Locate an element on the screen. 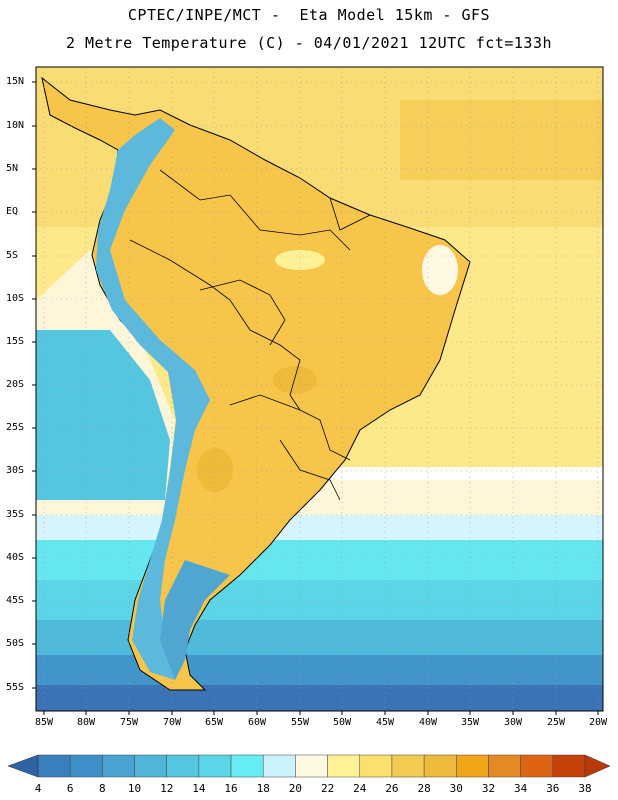 Image resolution: width=618 pixels, height=800 pixels. lon-label: 75W is located at coordinates (129, 722).